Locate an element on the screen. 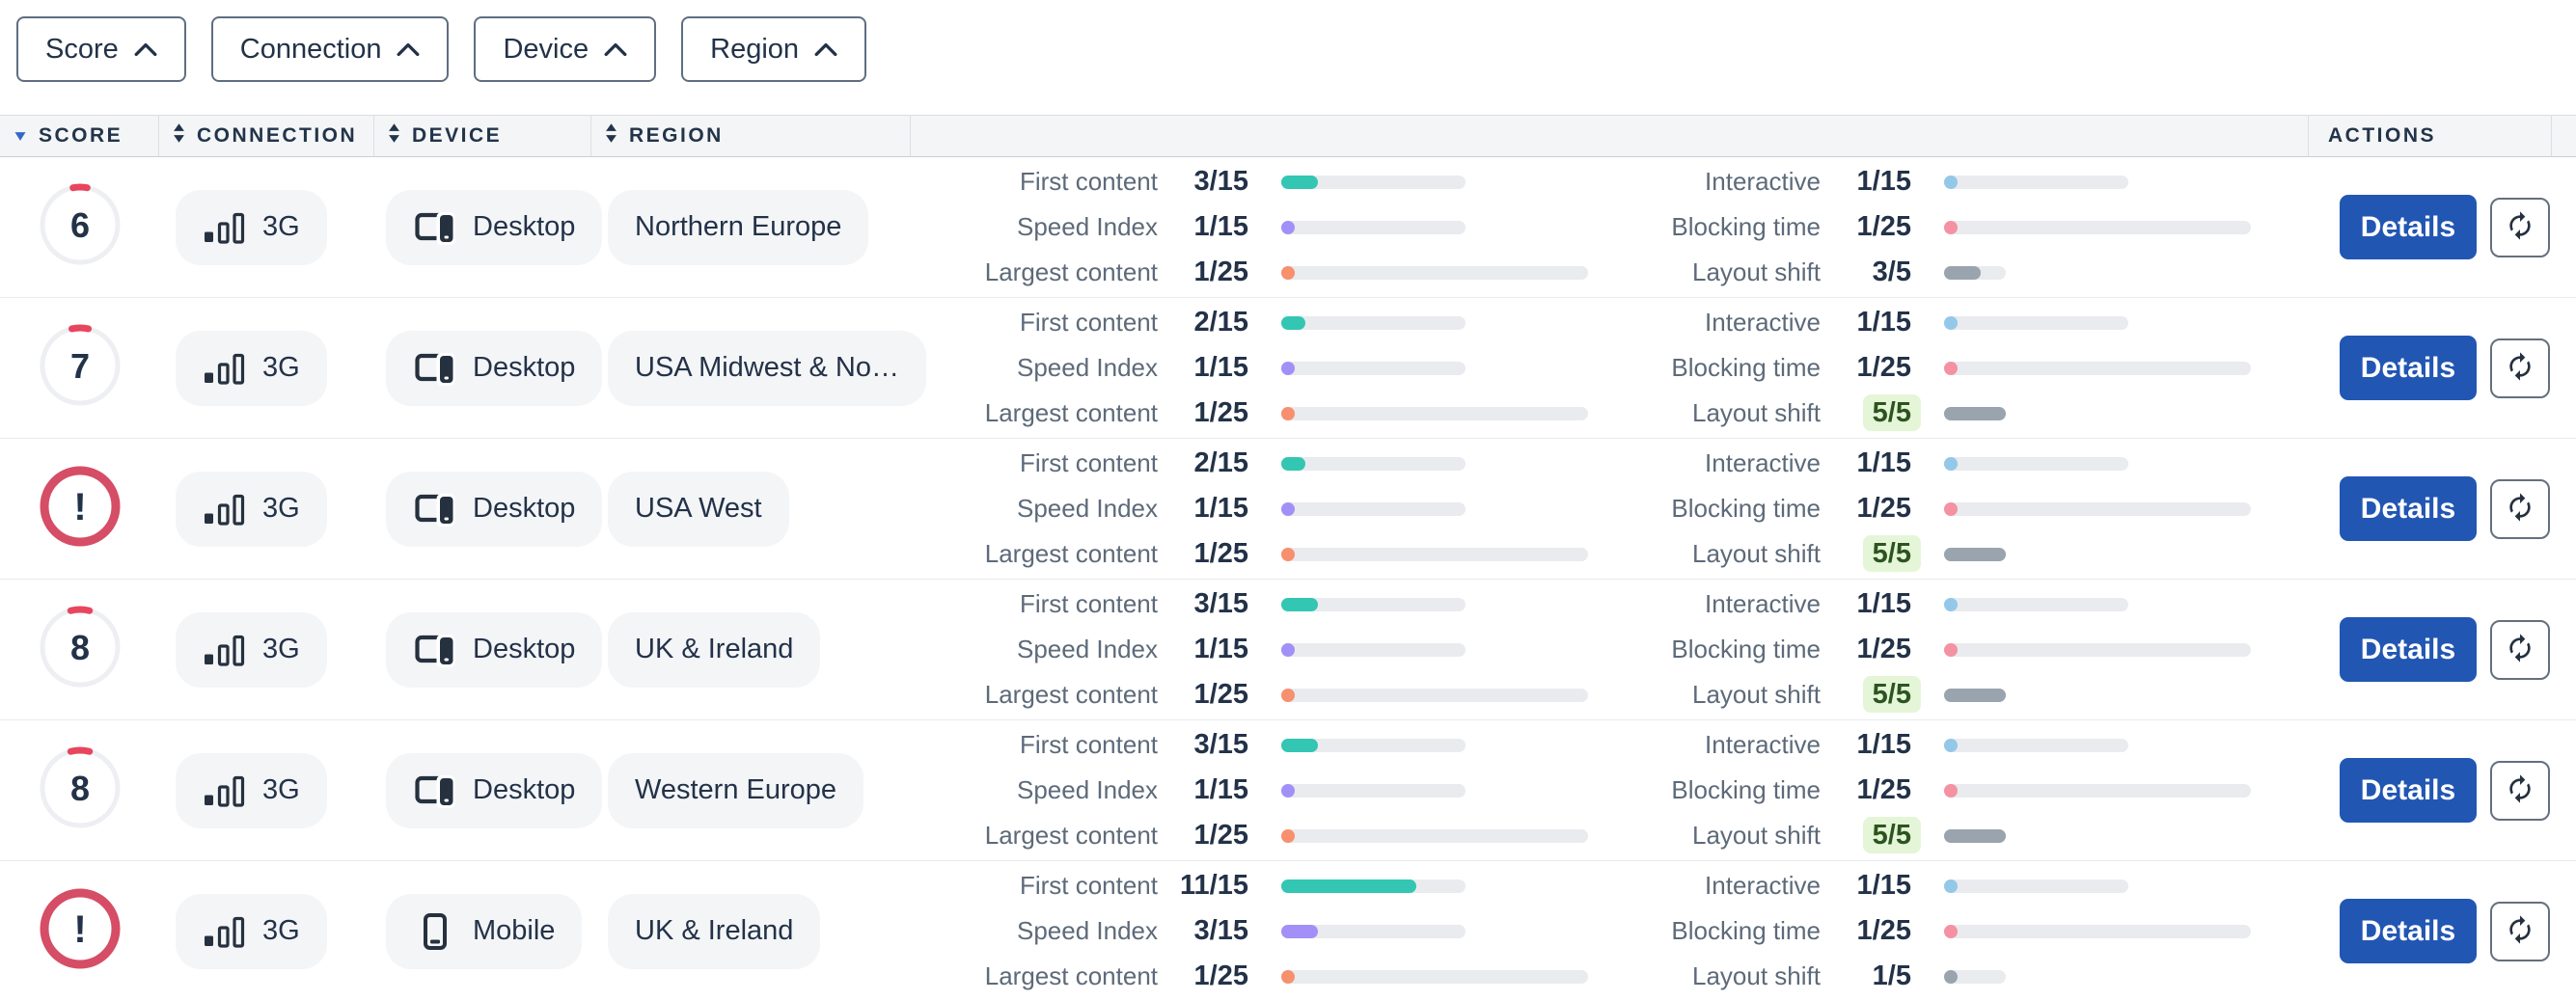 The height and width of the screenshot is (1001, 2576). metric-blocking-time: Blocking time 1/25 is located at coordinates (1977, 227).